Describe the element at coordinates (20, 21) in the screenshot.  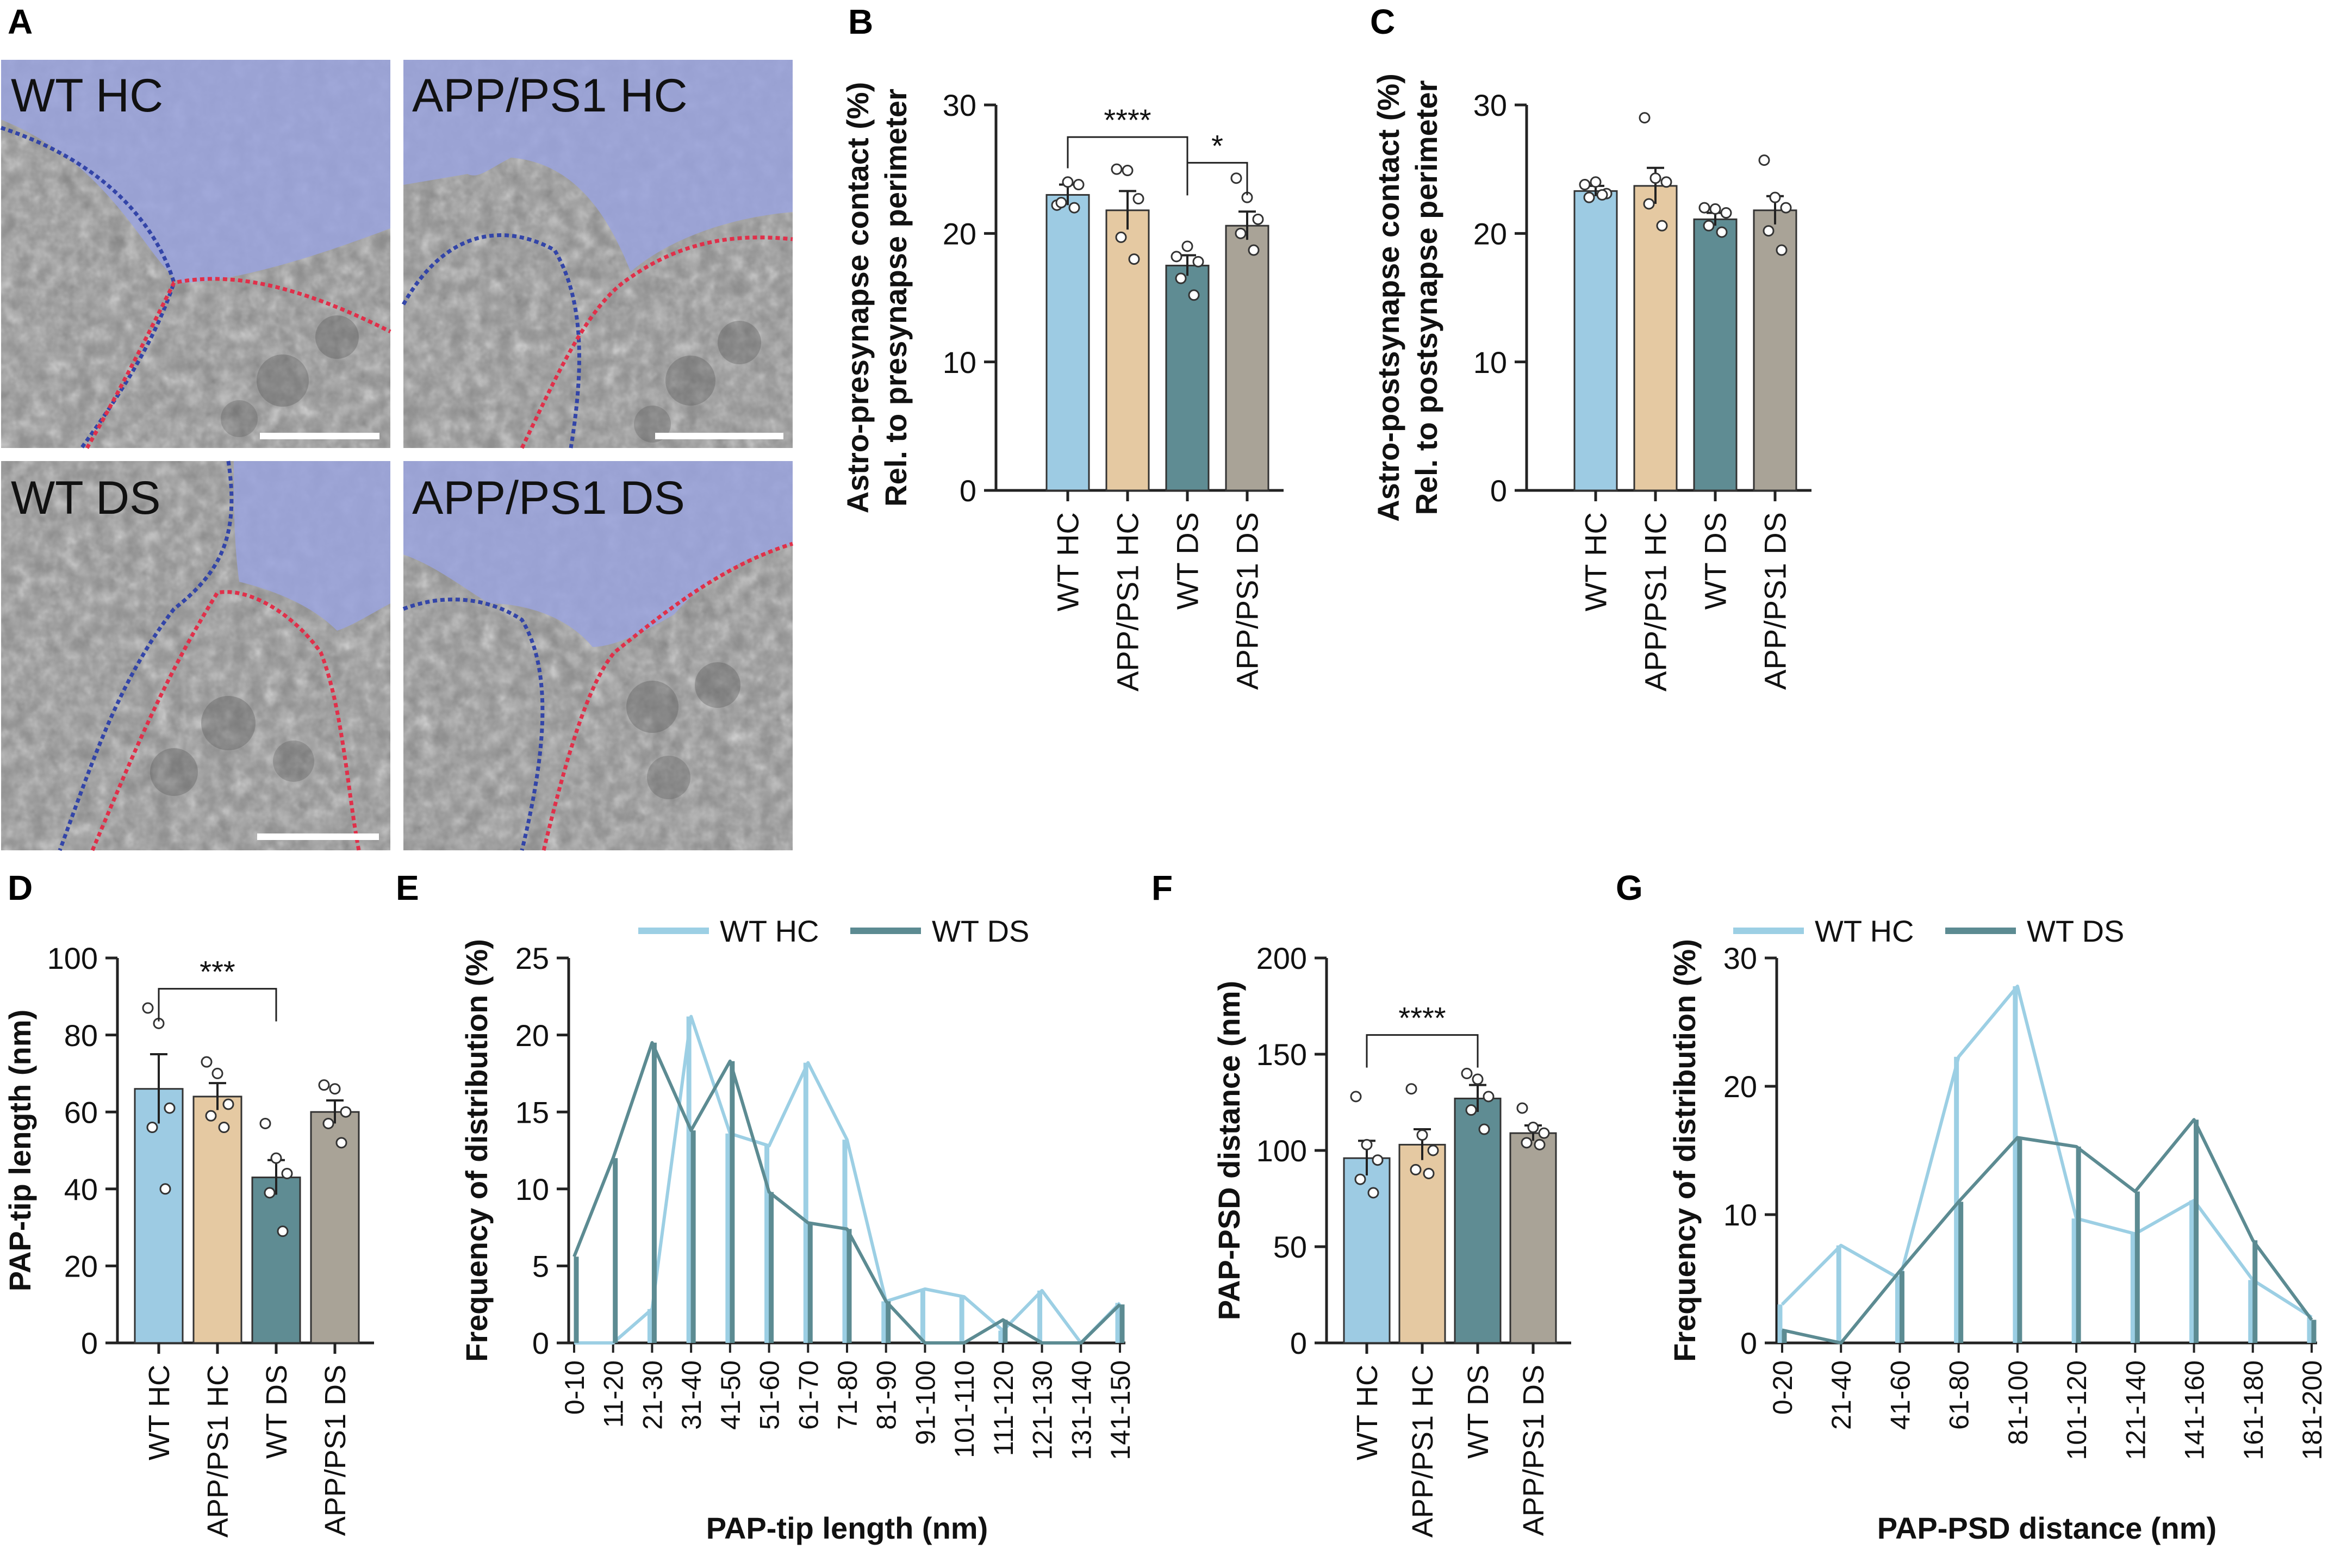
I see `panel-letter-a: A` at that location.